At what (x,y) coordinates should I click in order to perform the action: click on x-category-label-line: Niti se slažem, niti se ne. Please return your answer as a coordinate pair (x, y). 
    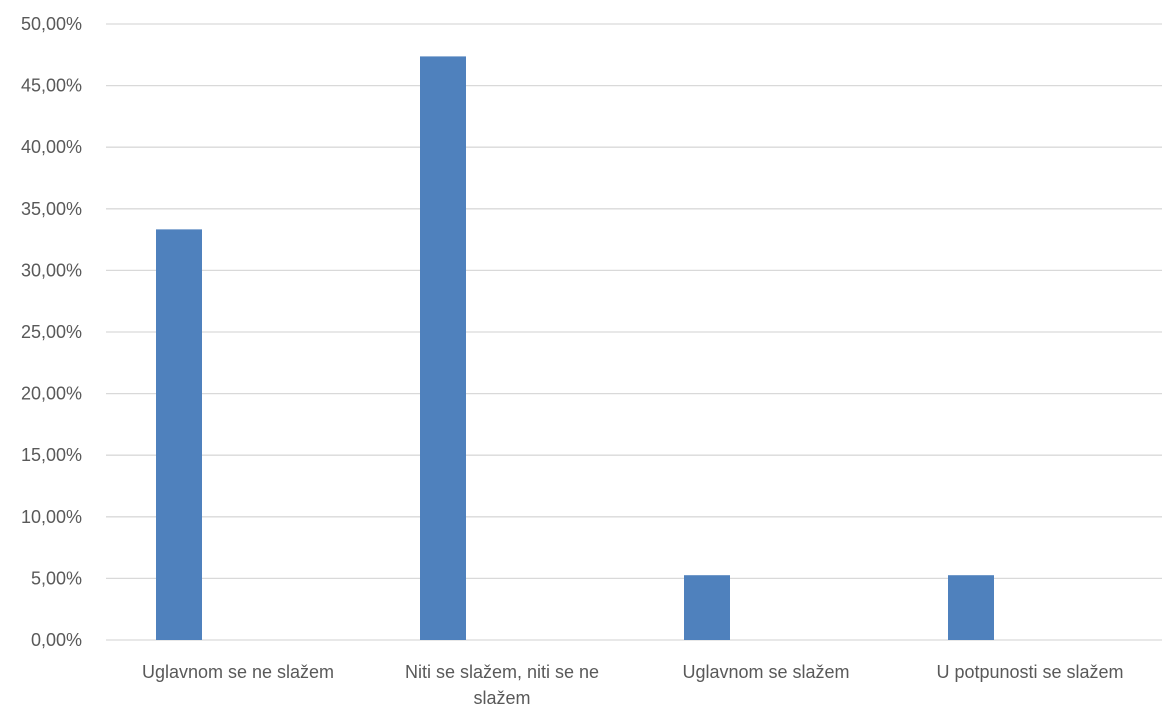
    Looking at the image, I should click on (502, 672).